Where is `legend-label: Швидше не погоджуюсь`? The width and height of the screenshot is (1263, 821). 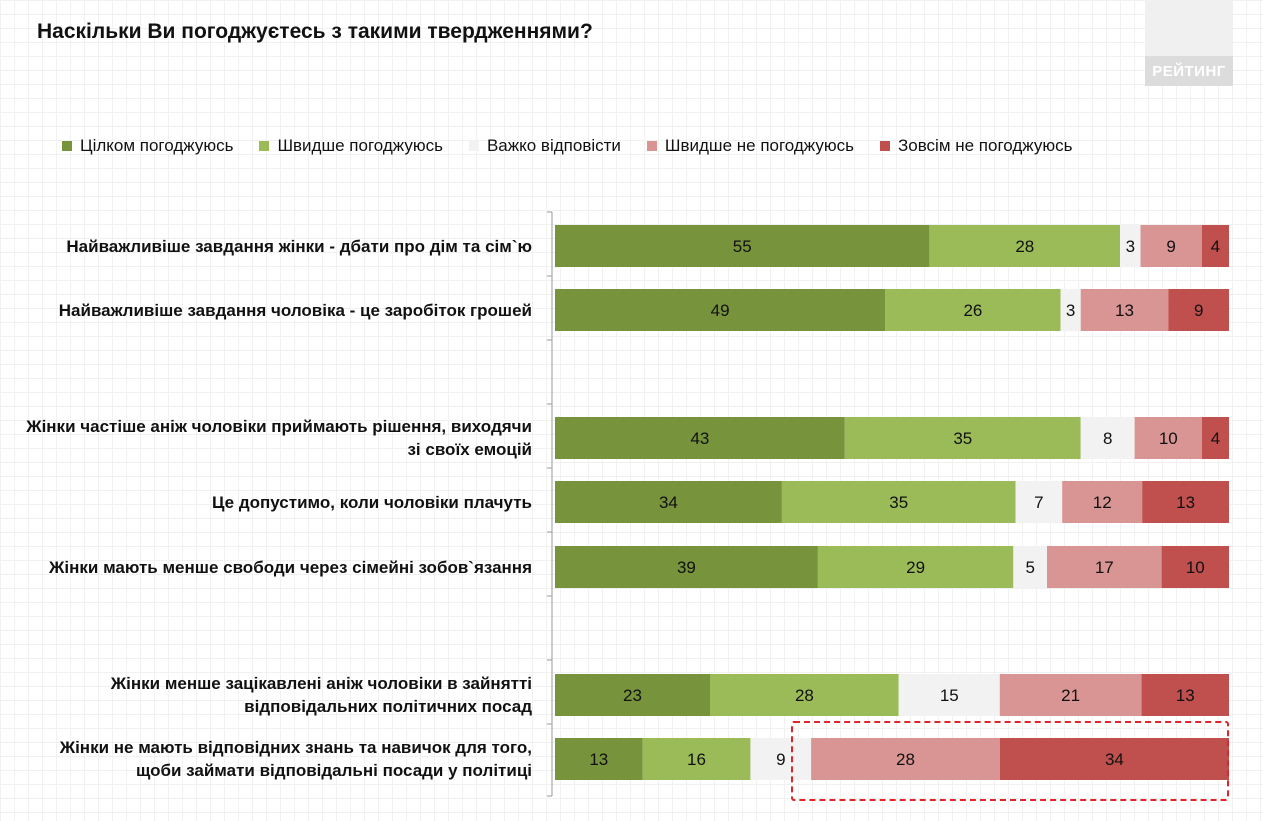 legend-label: Швидше не погоджуюсь is located at coordinates (759, 145).